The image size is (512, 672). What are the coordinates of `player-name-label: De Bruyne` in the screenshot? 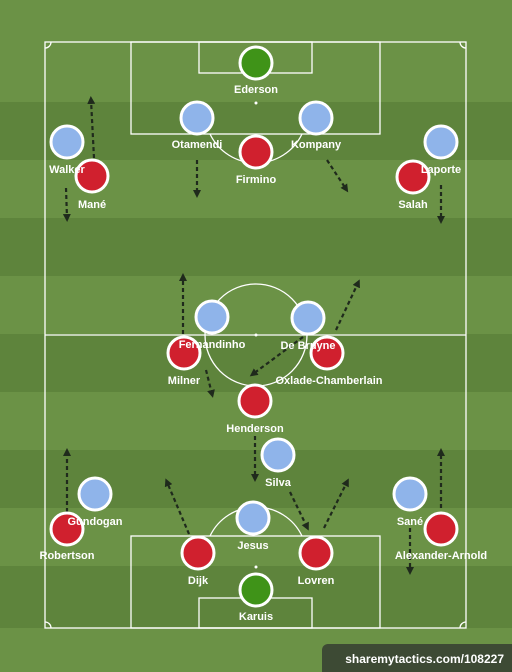 It's located at (307, 346).